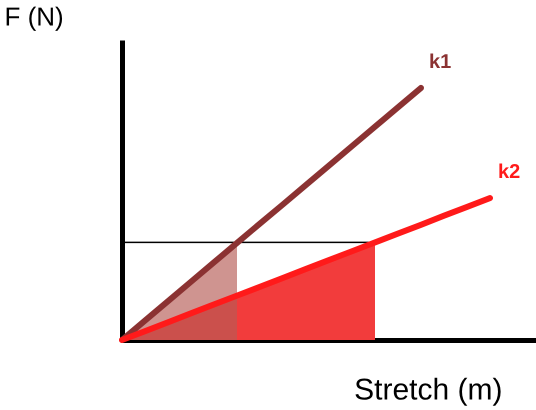  I want to click on series-label: k2, so click(509, 172).